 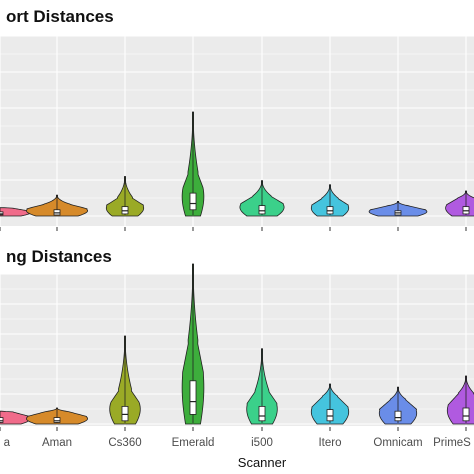 I want to click on box-a, so click(x=2, y=420).